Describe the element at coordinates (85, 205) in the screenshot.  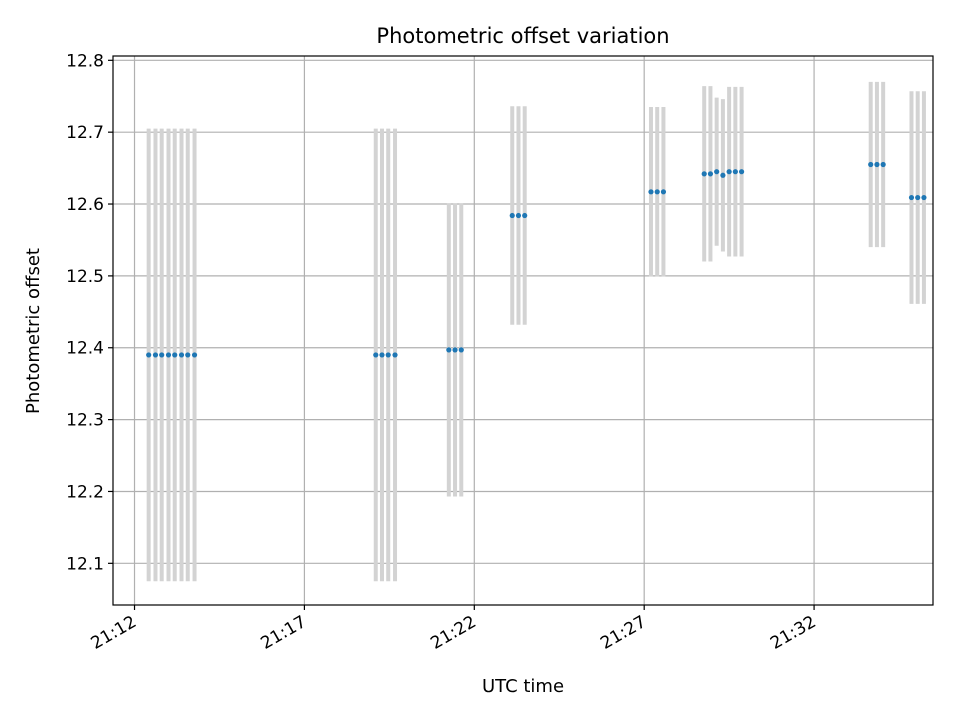
I see `y-tick-label: 12.6` at that location.